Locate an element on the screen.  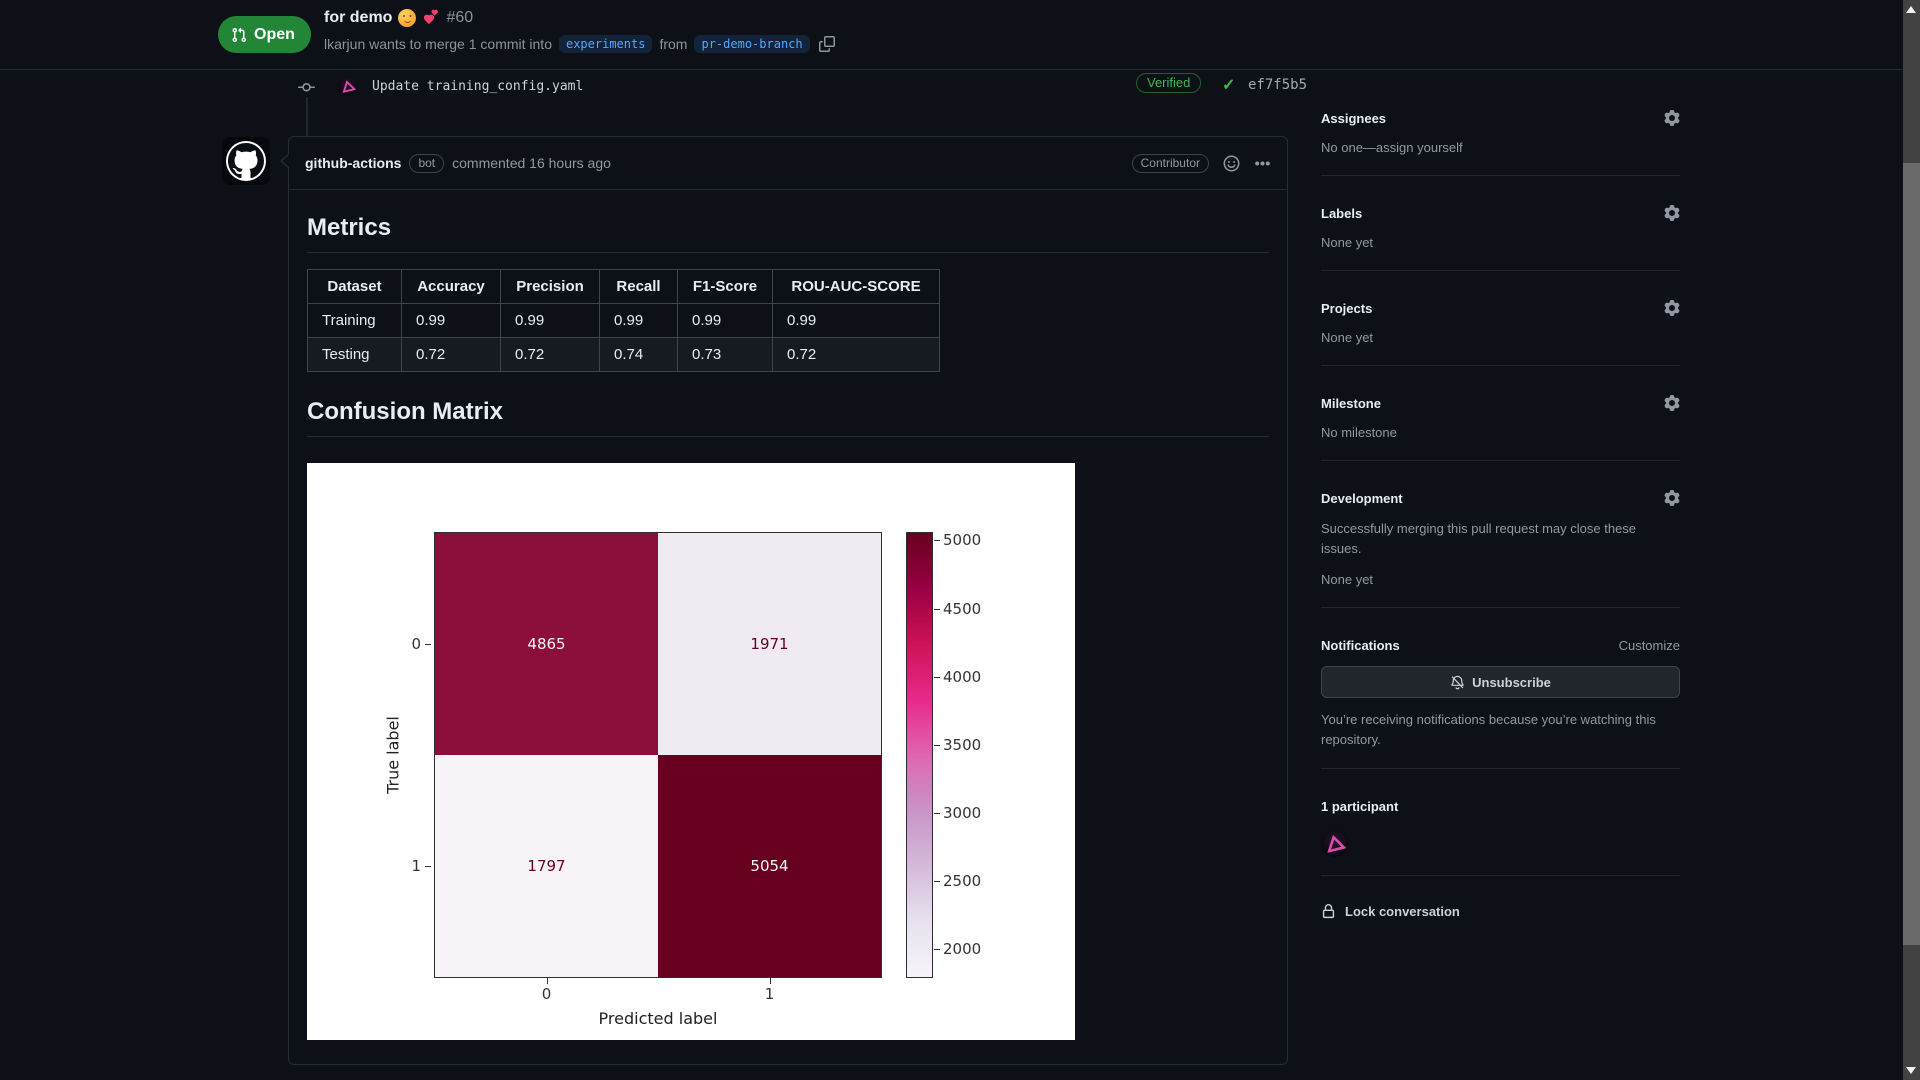
milestone-gear-icon is located at coordinates (1672, 403).